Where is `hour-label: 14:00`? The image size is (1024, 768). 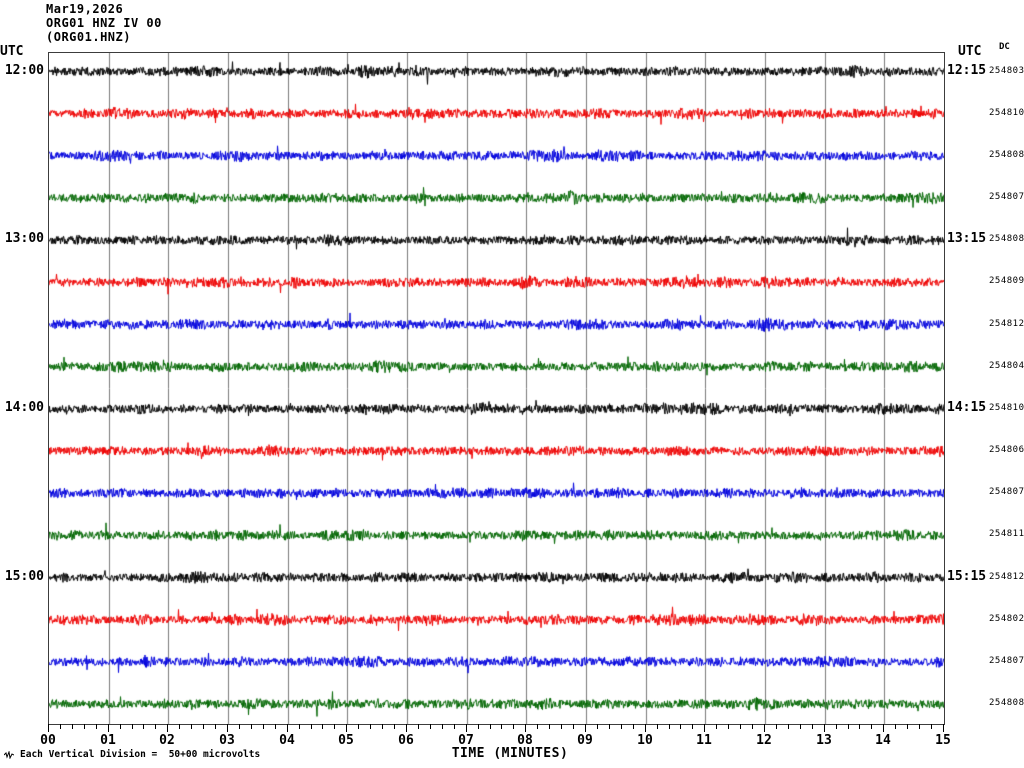 hour-label: 14:00 is located at coordinates (24, 407).